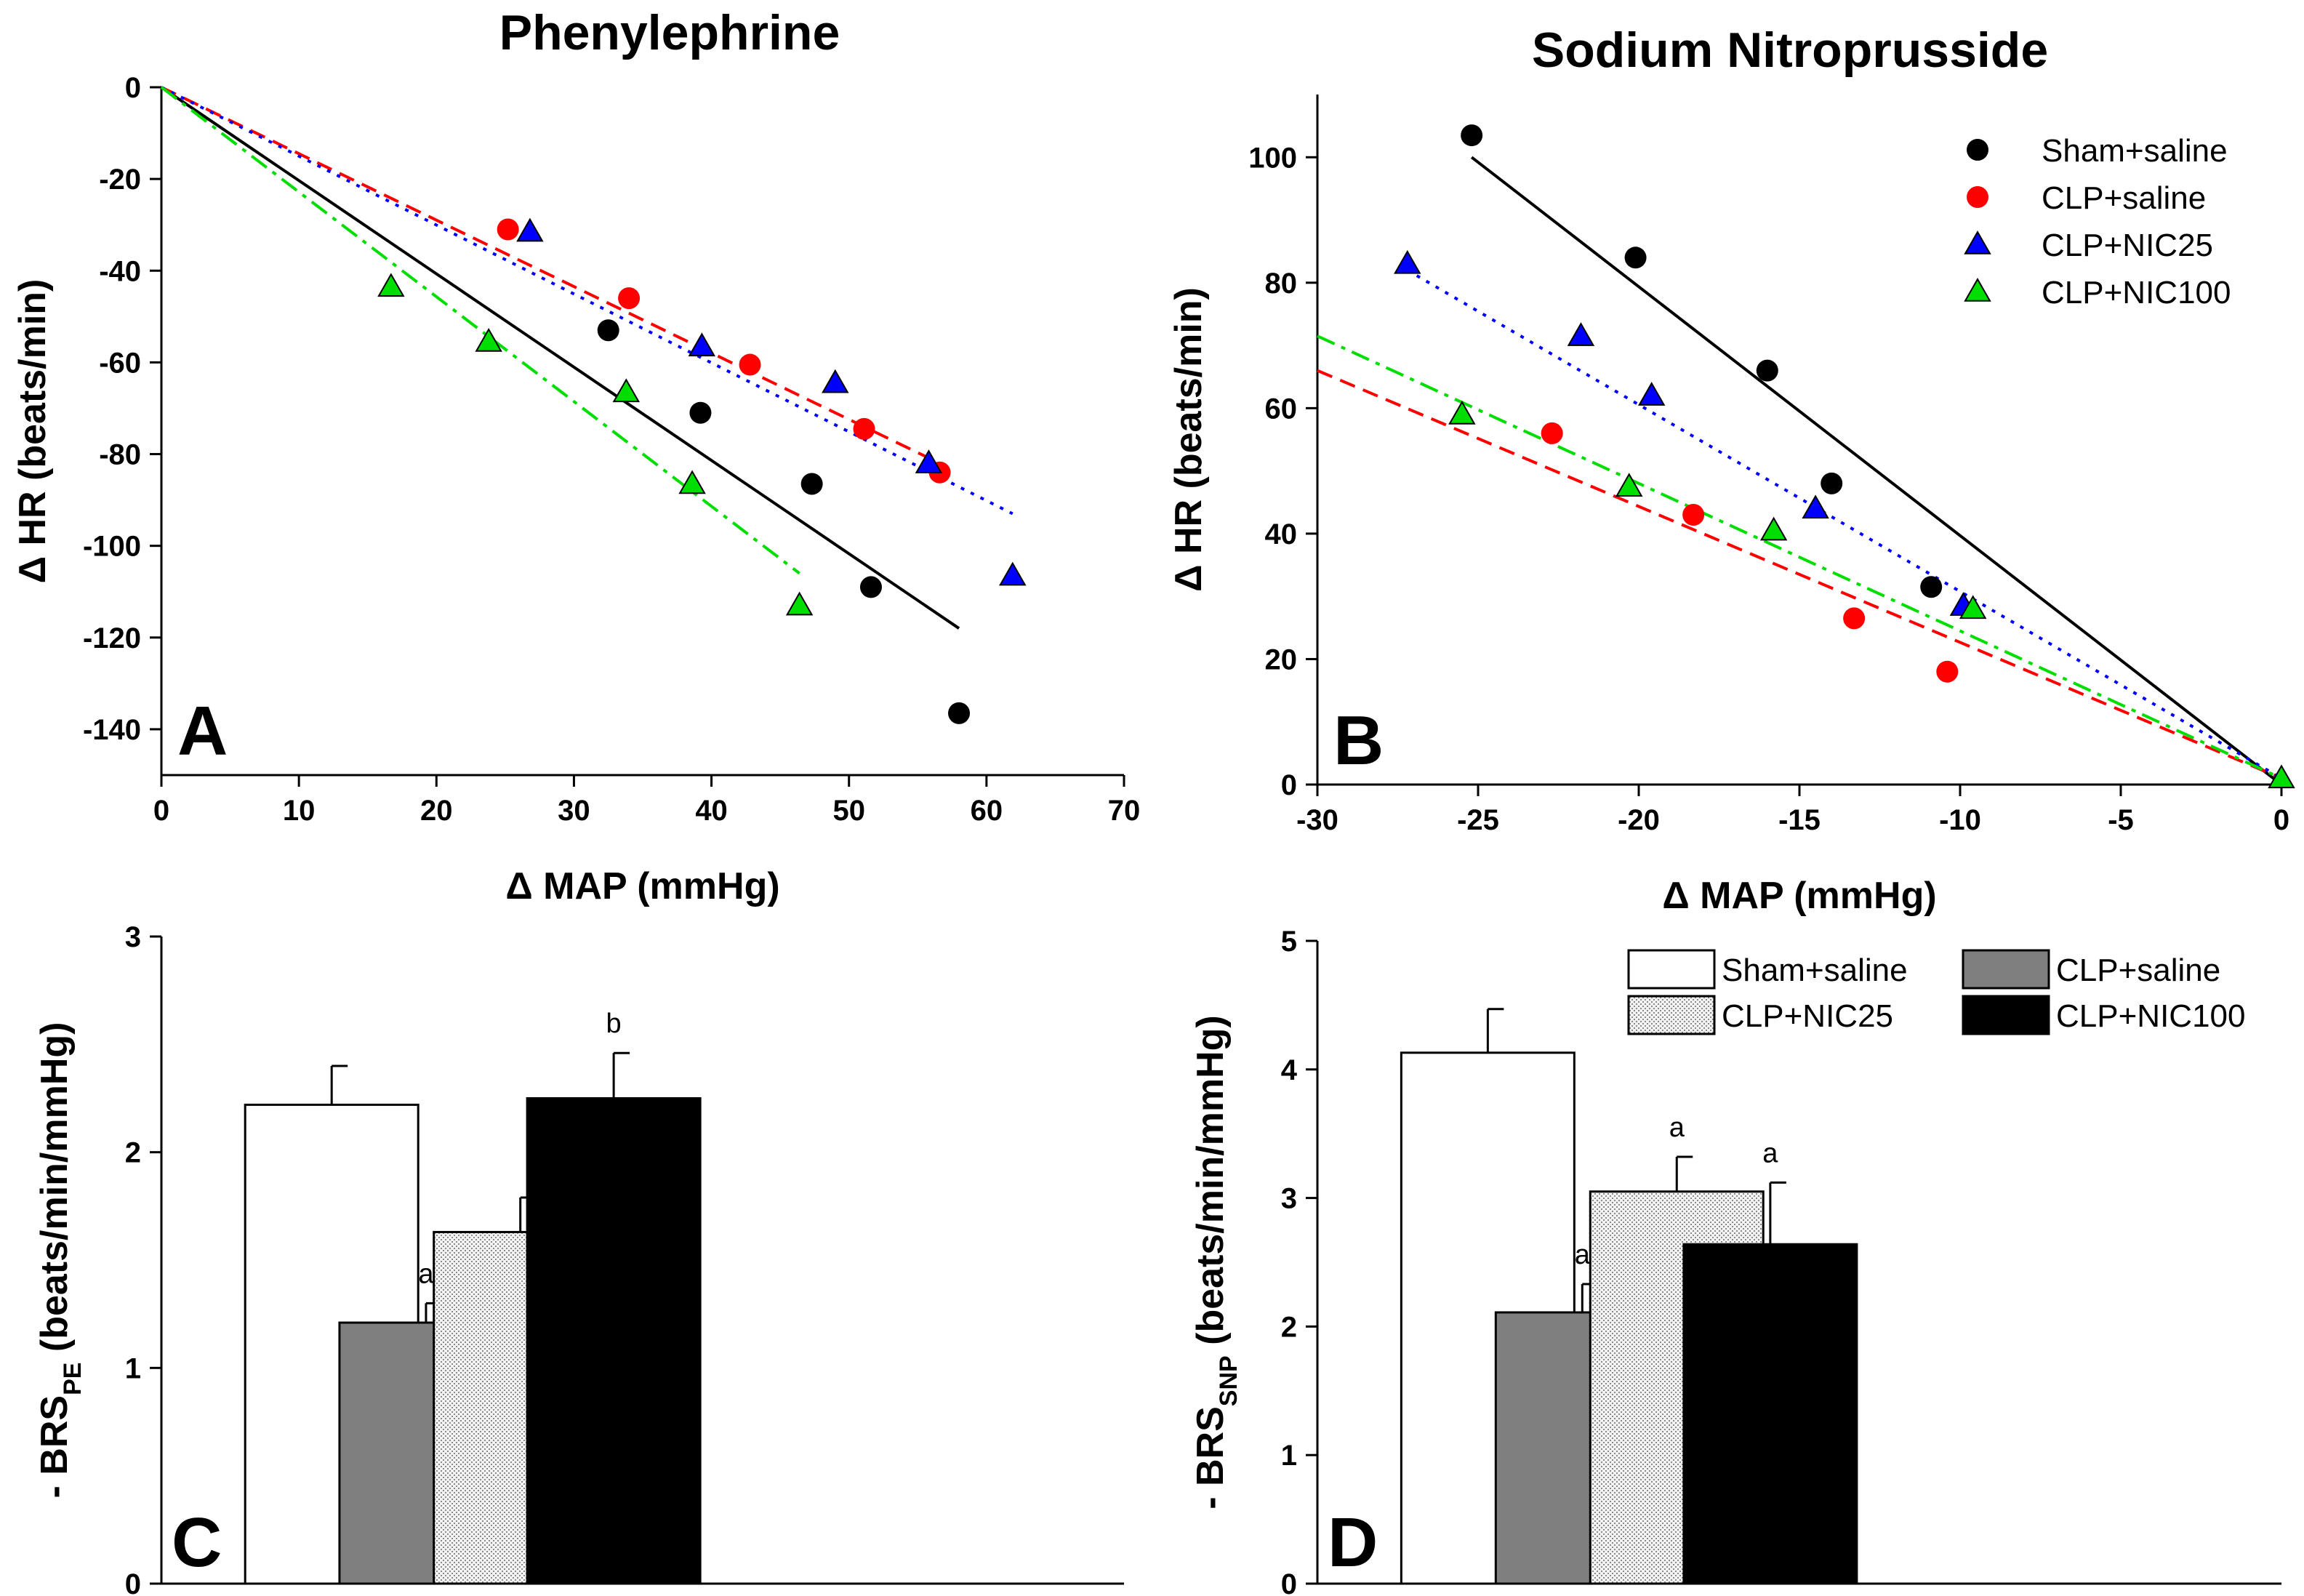  What do you see at coordinates (2127, 246) in the screenshot?
I see `legend-label: CLP+NIC25` at bounding box center [2127, 246].